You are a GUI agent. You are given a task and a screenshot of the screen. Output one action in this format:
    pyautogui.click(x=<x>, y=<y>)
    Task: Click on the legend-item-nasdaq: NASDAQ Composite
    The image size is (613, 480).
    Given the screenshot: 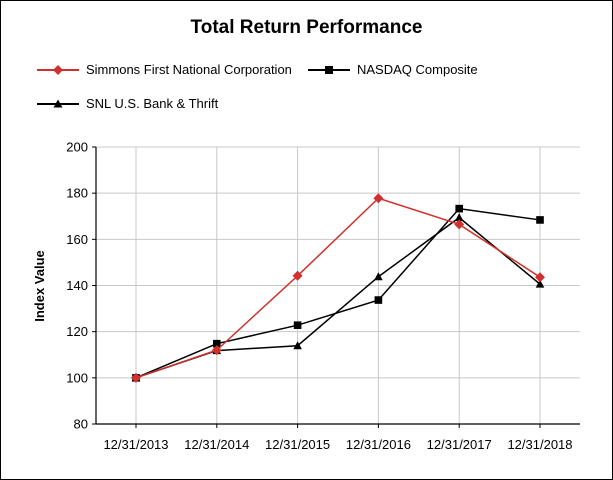 What is the action you would take?
    pyautogui.click(x=408, y=70)
    